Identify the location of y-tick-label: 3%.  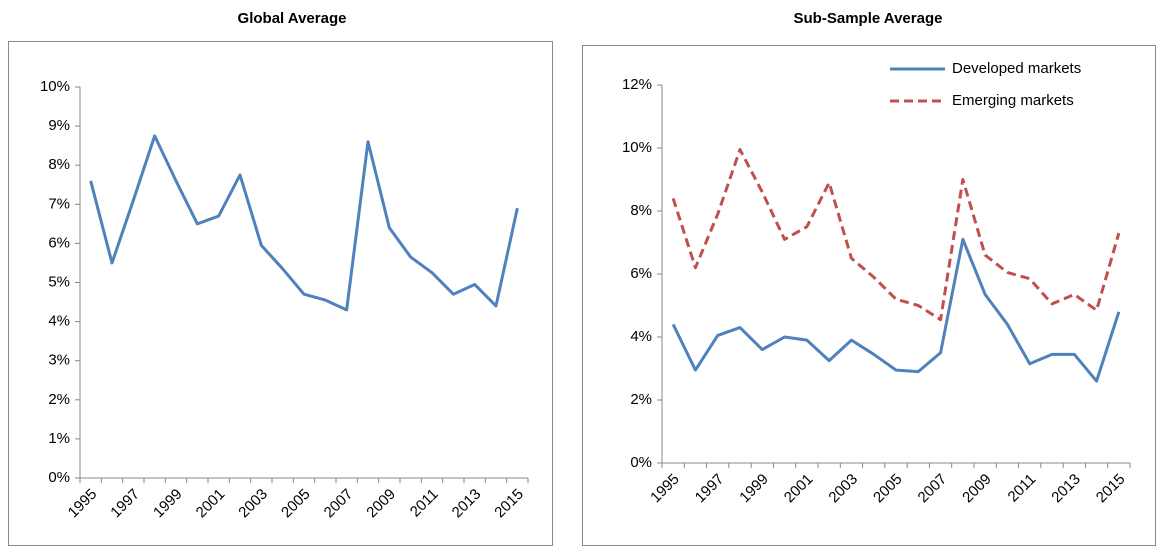
(59, 360).